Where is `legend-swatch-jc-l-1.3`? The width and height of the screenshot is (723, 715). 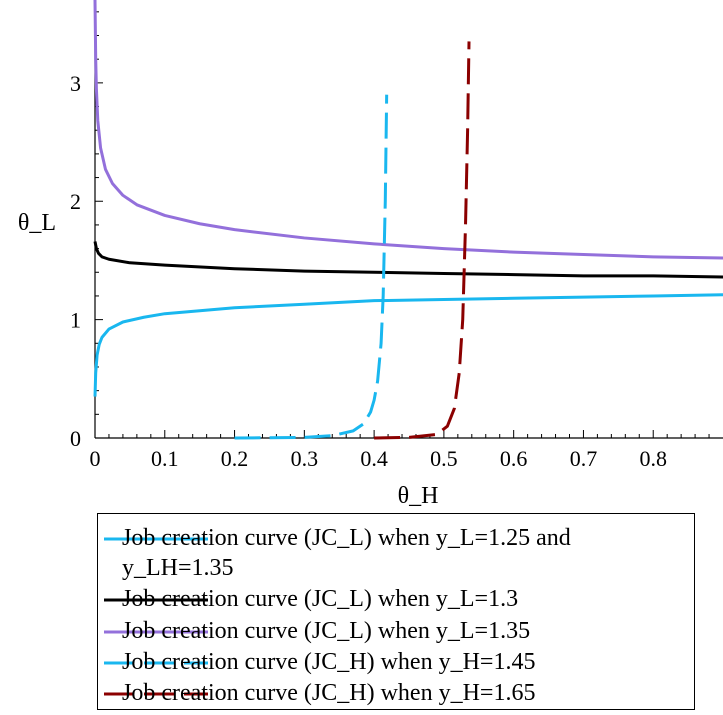 legend-swatch-jc-l-1.3 is located at coordinates (156, 600).